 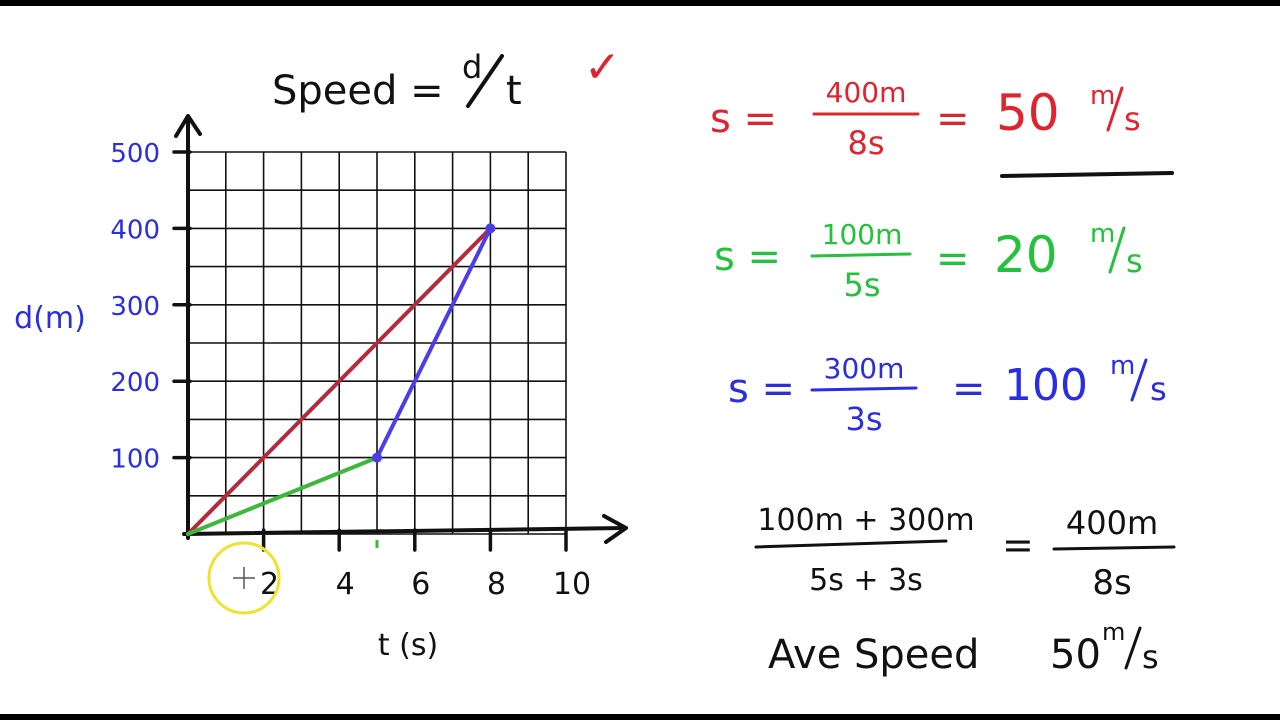 What do you see at coordinates (640, 717) in the screenshot?
I see `bottom-border` at bounding box center [640, 717].